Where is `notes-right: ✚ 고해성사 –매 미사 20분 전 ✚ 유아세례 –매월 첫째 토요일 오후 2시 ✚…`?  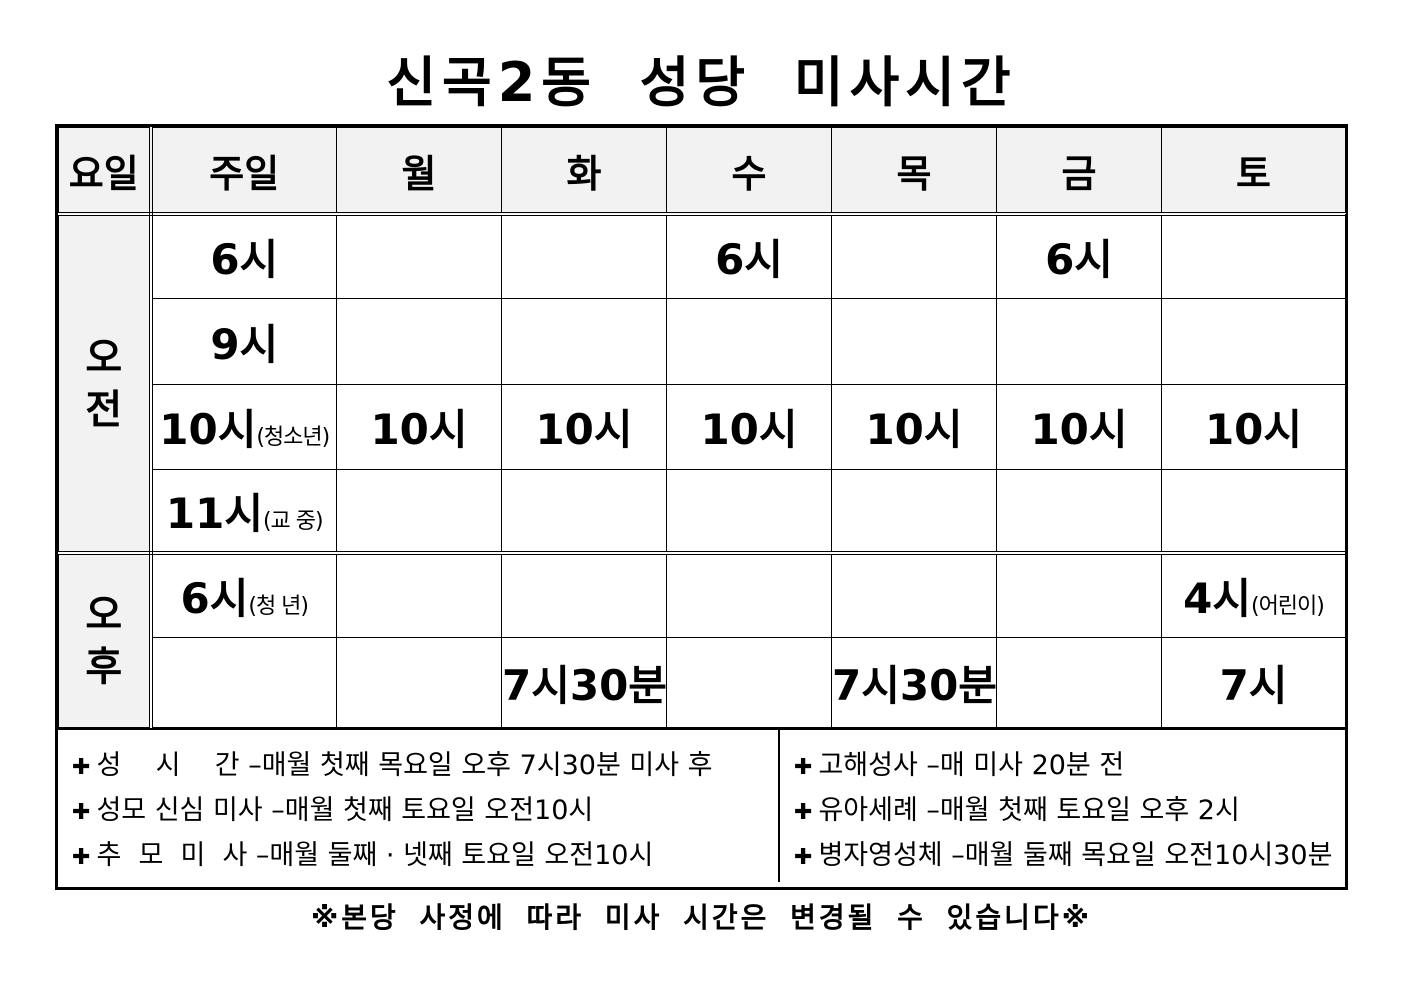 notes-right: ✚ 고해성사 –매 미사 20분 전 ✚ 유아세례 –매월 첫째 토요일 오후 2시 ✚… is located at coordinates (1056, 806).